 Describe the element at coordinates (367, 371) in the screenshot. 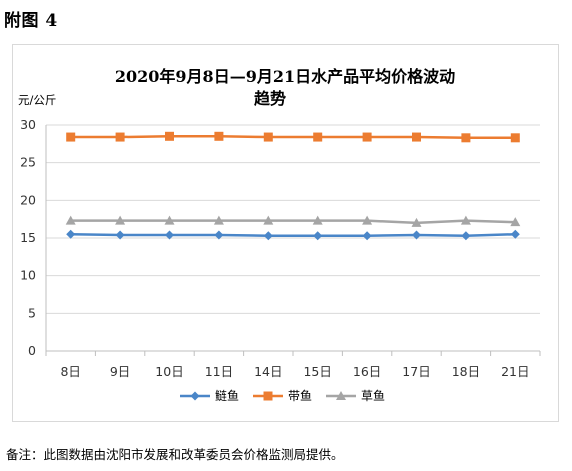

I see `x-tick-label: 16日` at that location.